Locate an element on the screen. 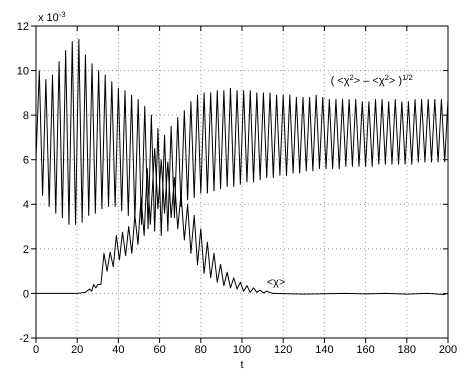 The height and width of the screenshot is (382, 466). x-tick-label: 200 is located at coordinates (448, 350).